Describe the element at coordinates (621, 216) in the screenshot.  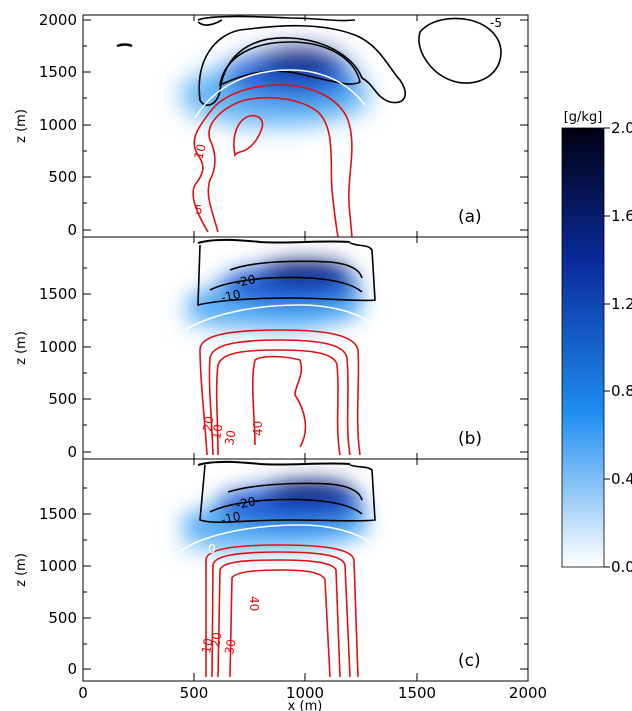
I see `colorbar-tick-label: 1.60` at that location.